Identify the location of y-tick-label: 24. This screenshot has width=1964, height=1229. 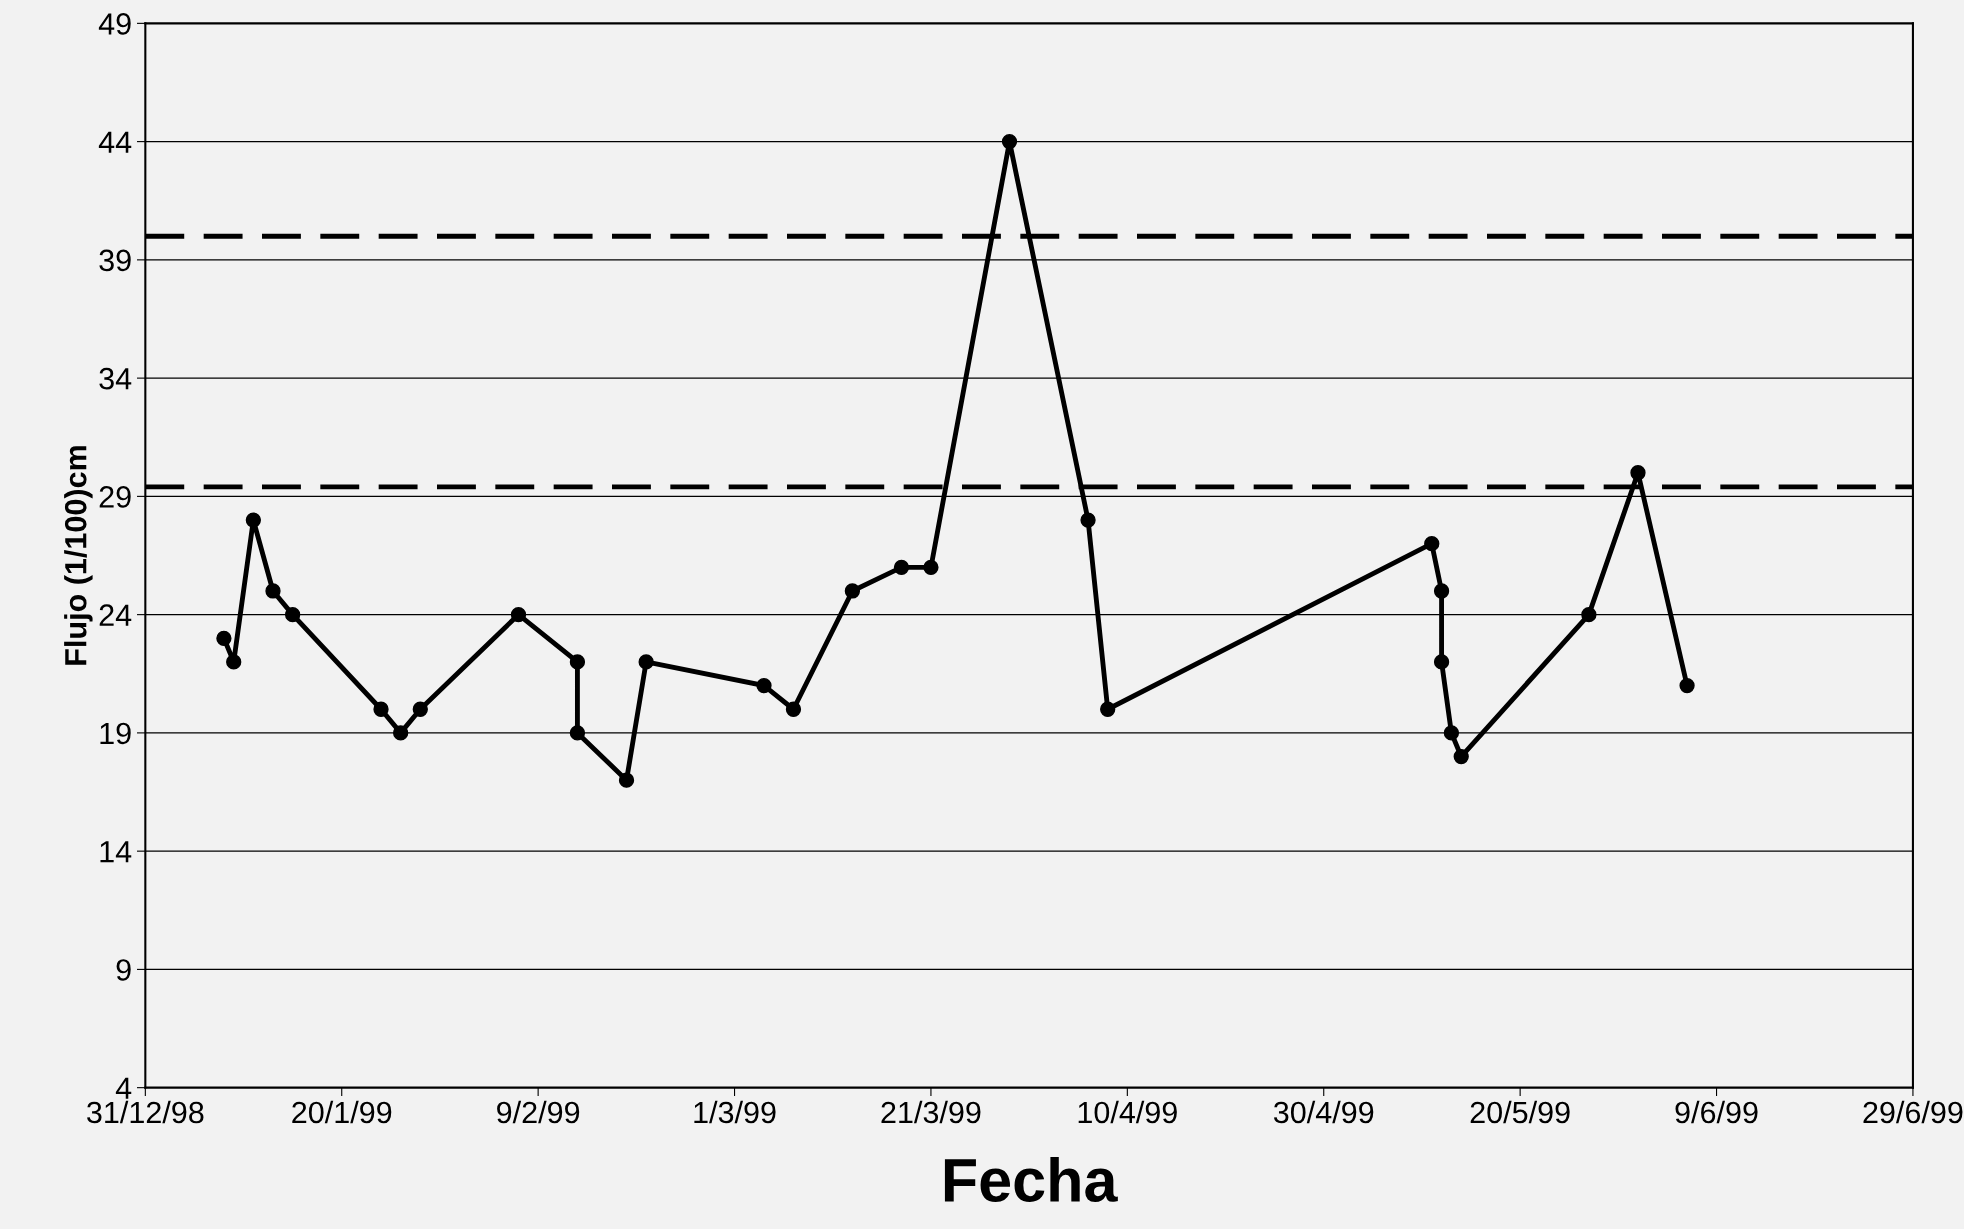
(115, 615).